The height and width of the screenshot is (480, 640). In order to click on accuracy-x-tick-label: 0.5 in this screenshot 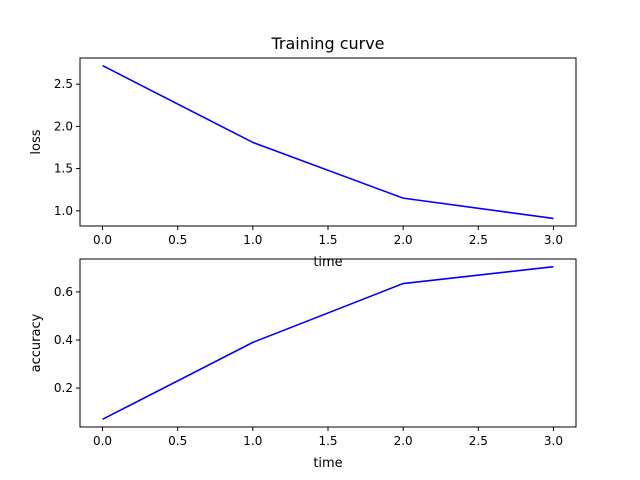, I will do `click(177, 441)`.